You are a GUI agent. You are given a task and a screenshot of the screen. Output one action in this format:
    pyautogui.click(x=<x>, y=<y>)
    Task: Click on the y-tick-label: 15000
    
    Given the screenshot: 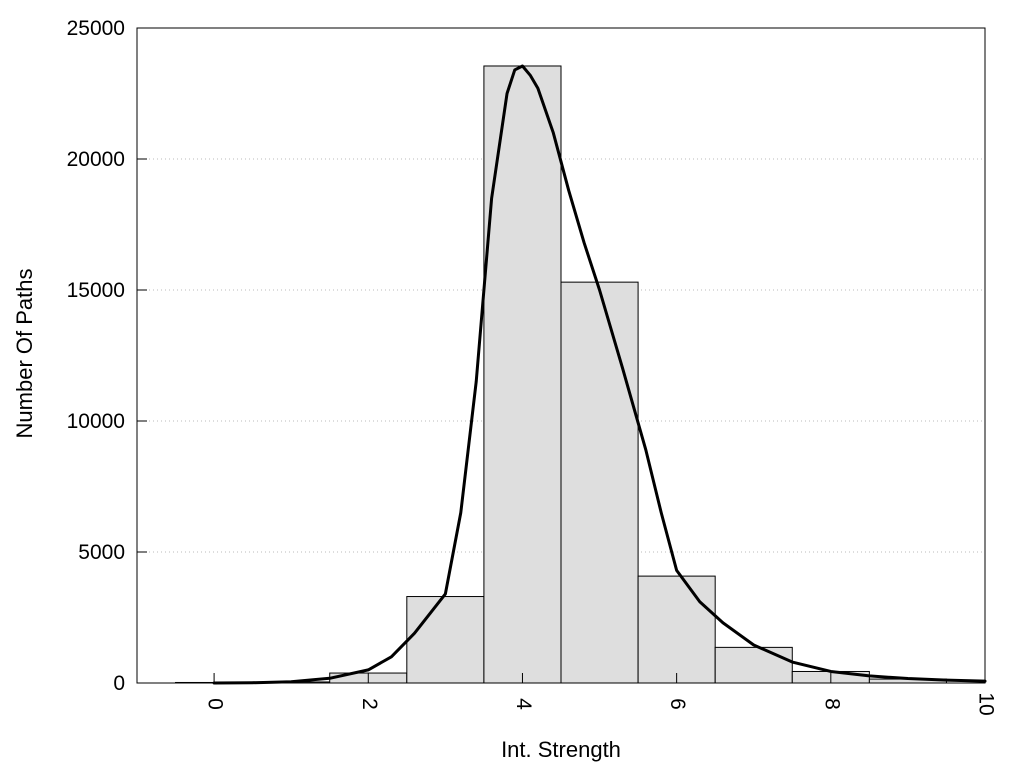 What is the action you would take?
    pyautogui.click(x=96, y=290)
    